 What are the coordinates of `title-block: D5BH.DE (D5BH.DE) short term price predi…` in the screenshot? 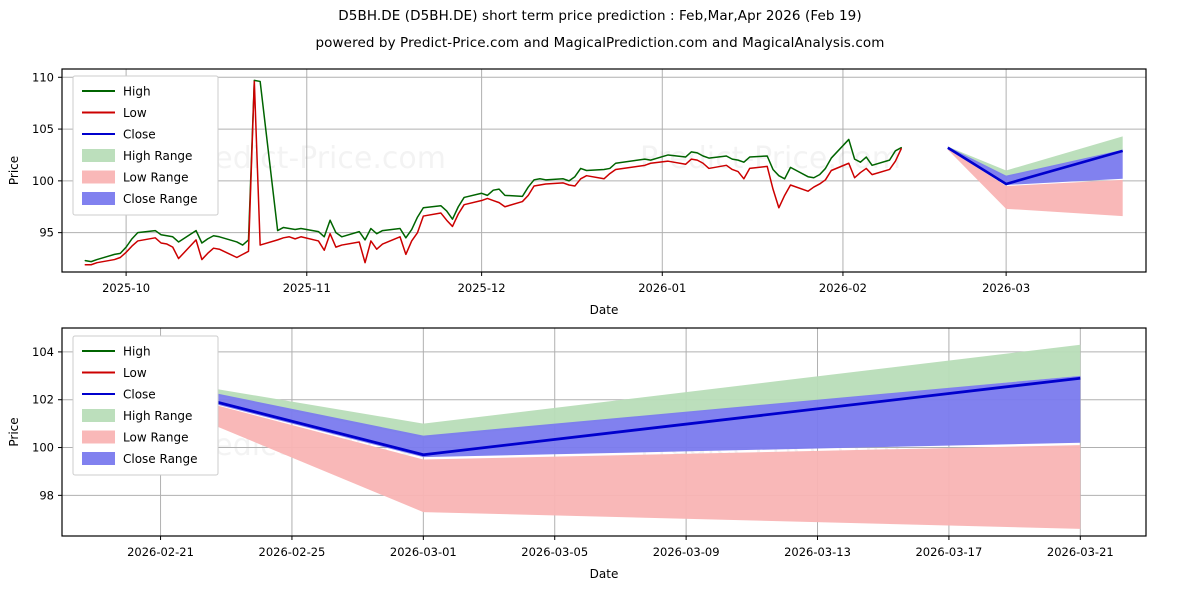 It's located at (600, 25).